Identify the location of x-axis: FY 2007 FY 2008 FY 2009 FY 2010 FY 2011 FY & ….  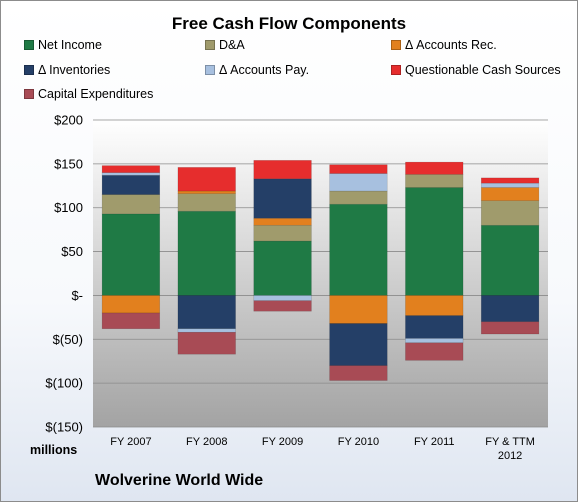
(322, 449).